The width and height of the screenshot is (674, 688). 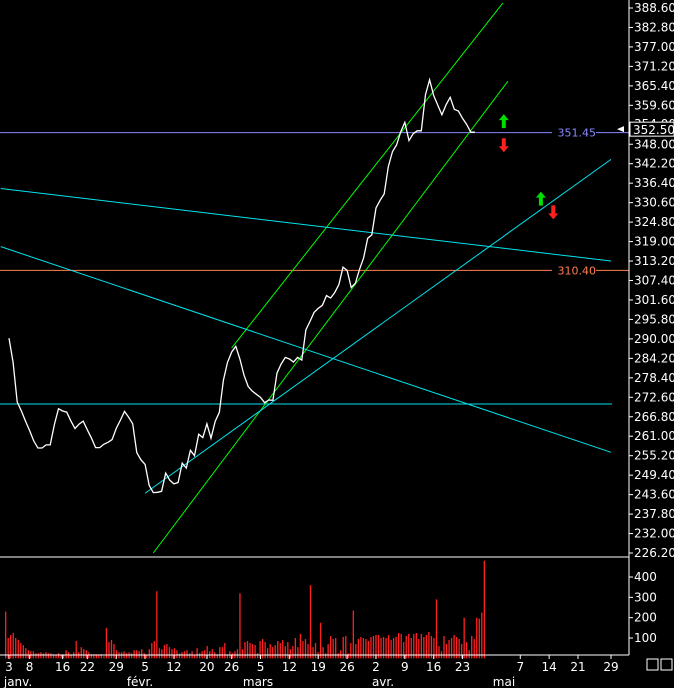 What do you see at coordinates (140, 681) in the screenshot?
I see `month-label-1: févr.` at bounding box center [140, 681].